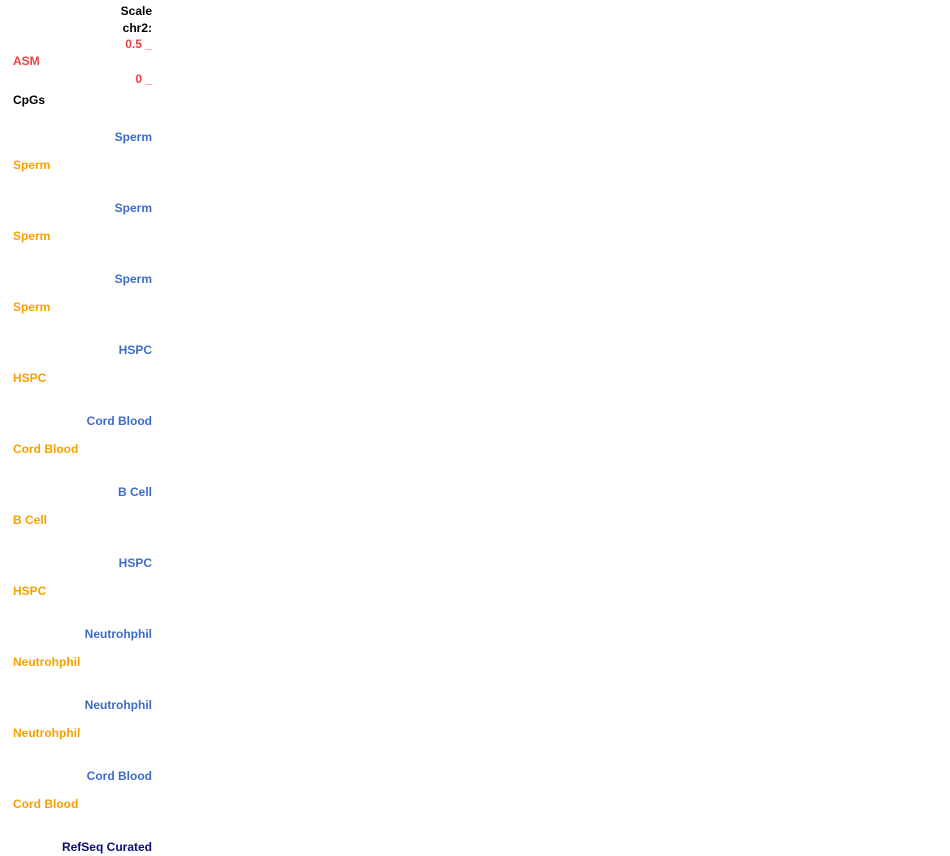 This screenshot has height=856, width=950. Describe the element at coordinates (47, 662) in the screenshot. I see `track-label-neutrophil-1-orange: Neutrohphil` at that location.